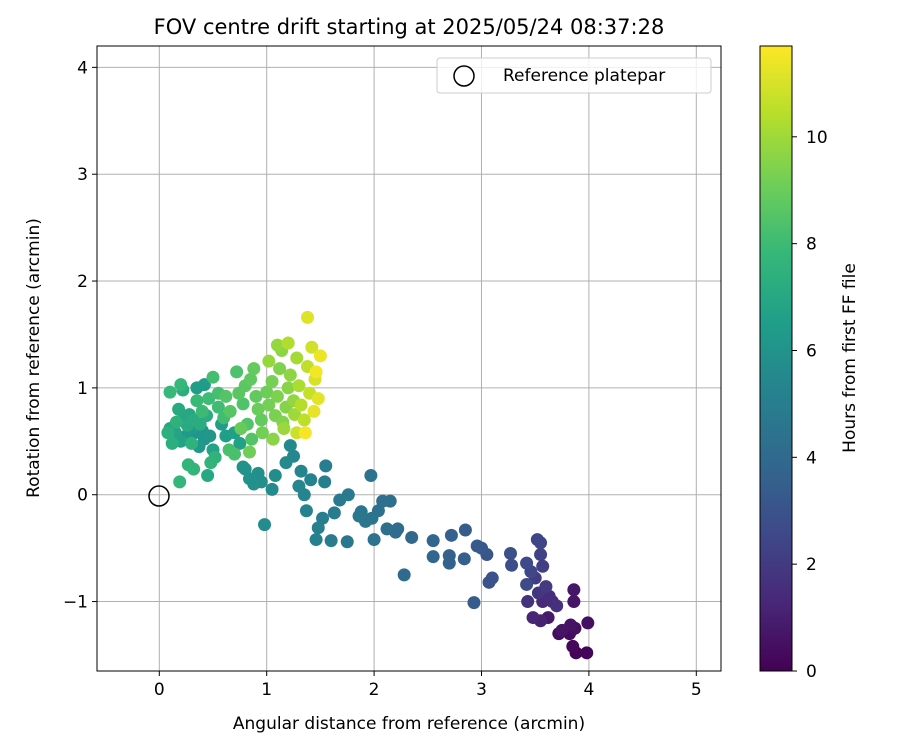 The height and width of the screenshot is (750, 900). What do you see at coordinates (584, 76) in the screenshot?
I see `legend-label: Reference platepar` at bounding box center [584, 76].